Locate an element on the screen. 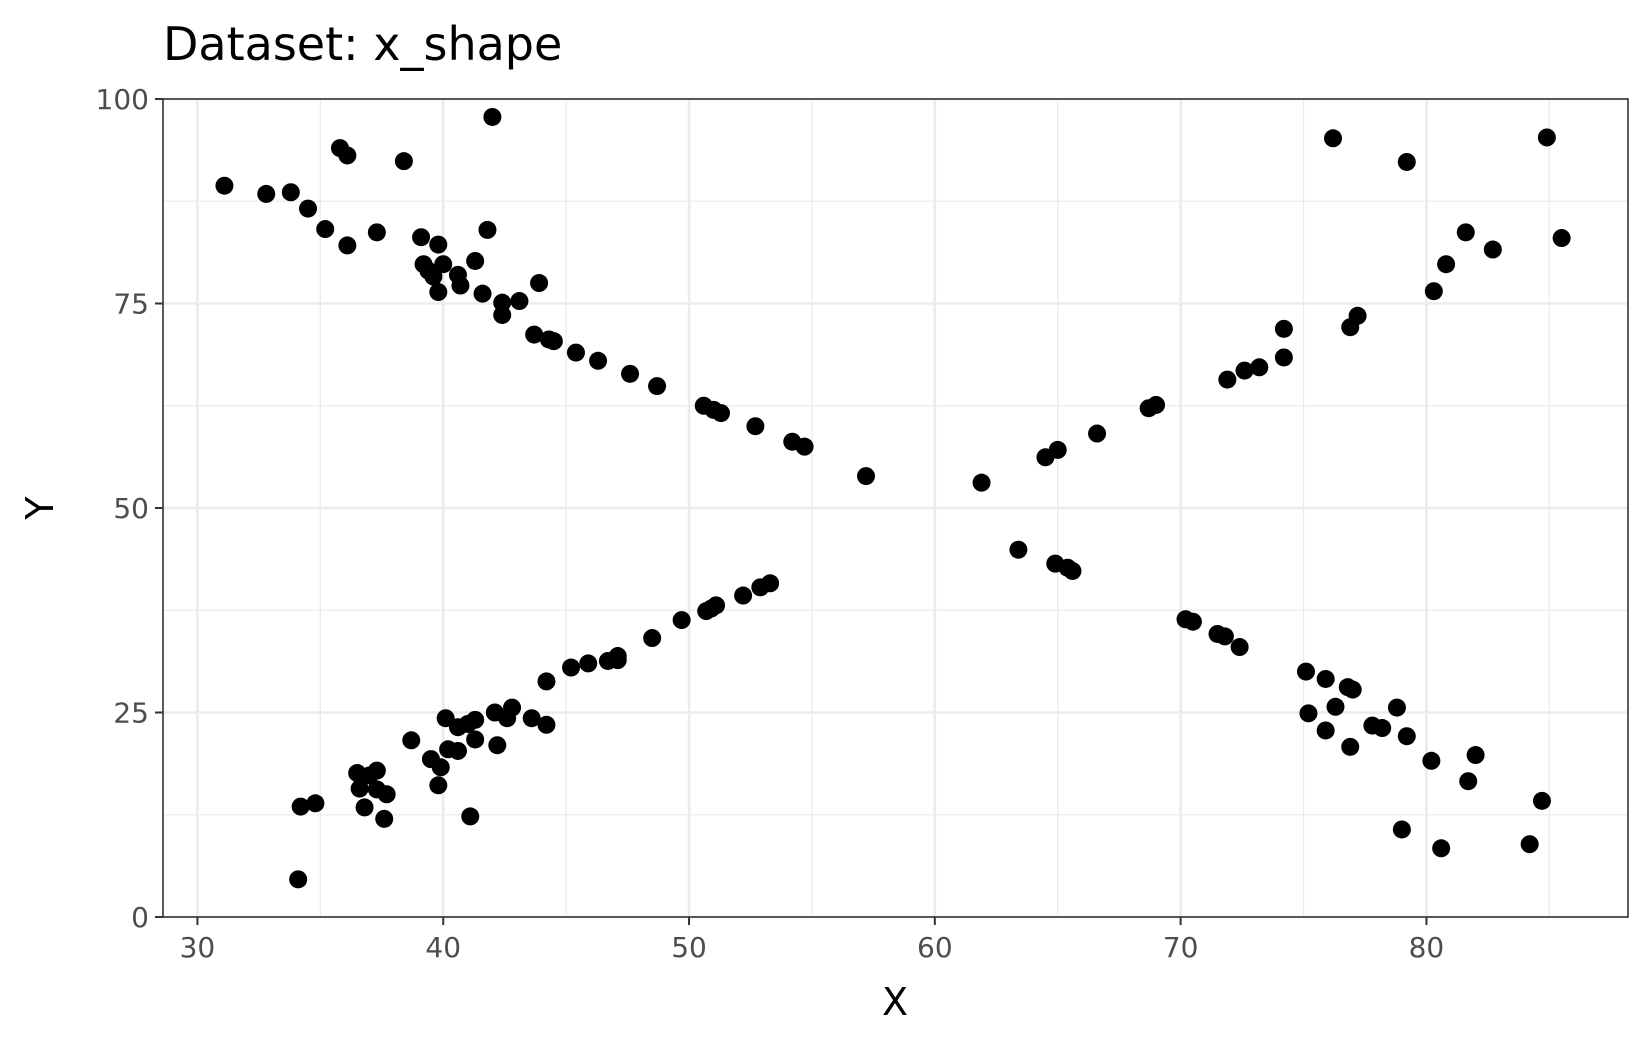 This screenshot has height=1049, width=1649. y-tick-label: 75 is located at coordinates (131, 304).